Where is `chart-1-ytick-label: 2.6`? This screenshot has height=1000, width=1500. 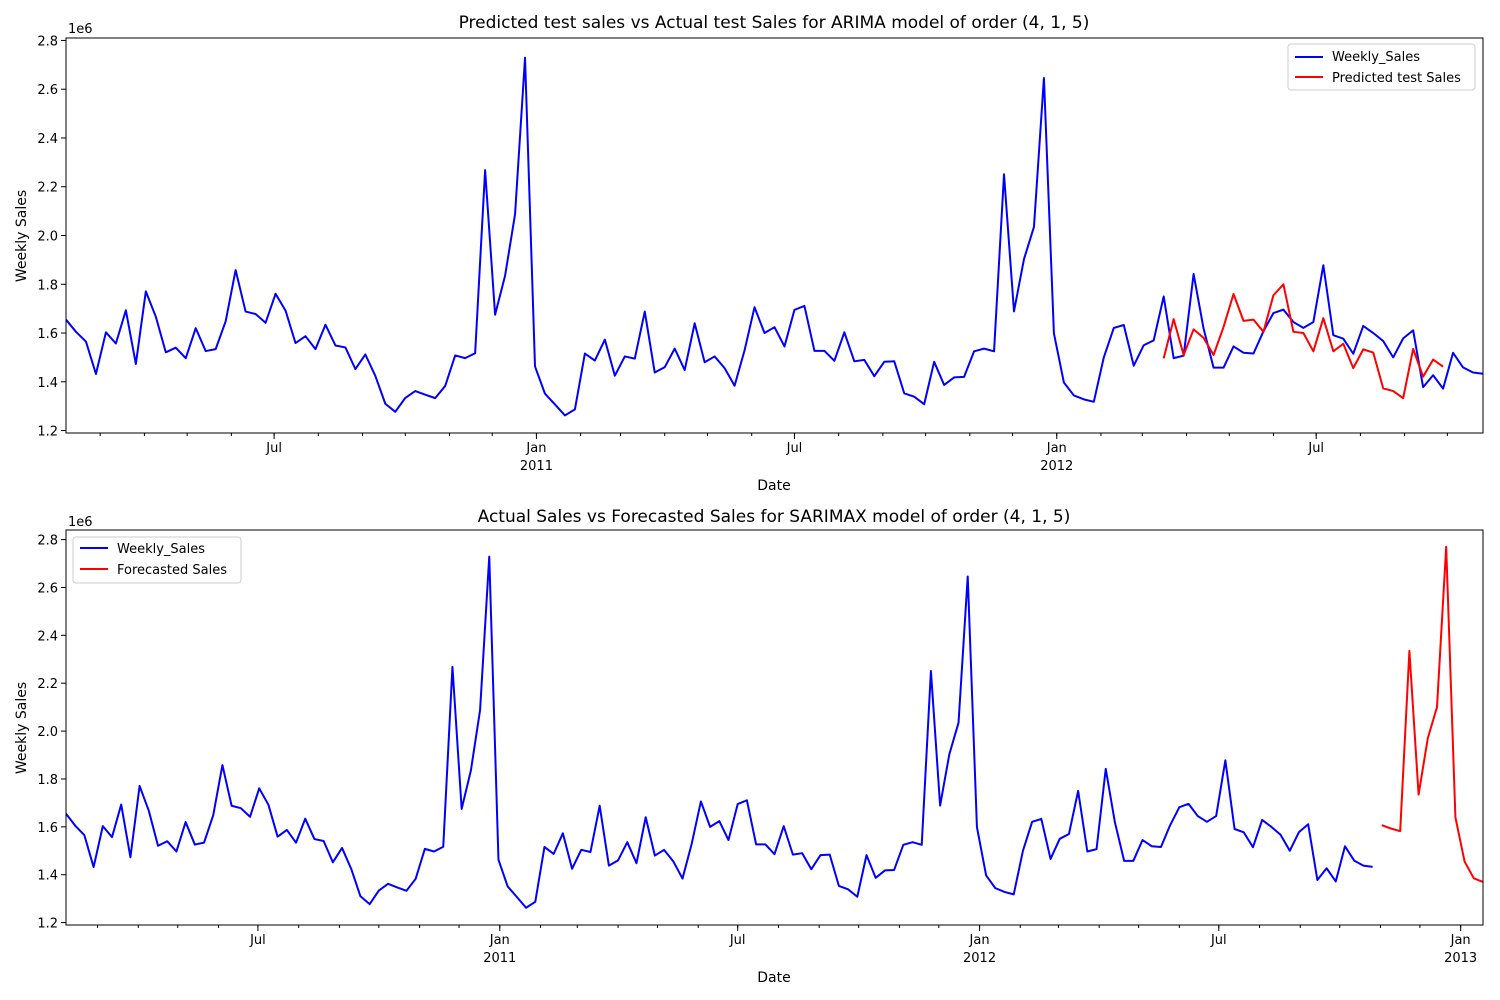
chart-1-ytick-label: 2.6 is located at coordinates (47, 90).